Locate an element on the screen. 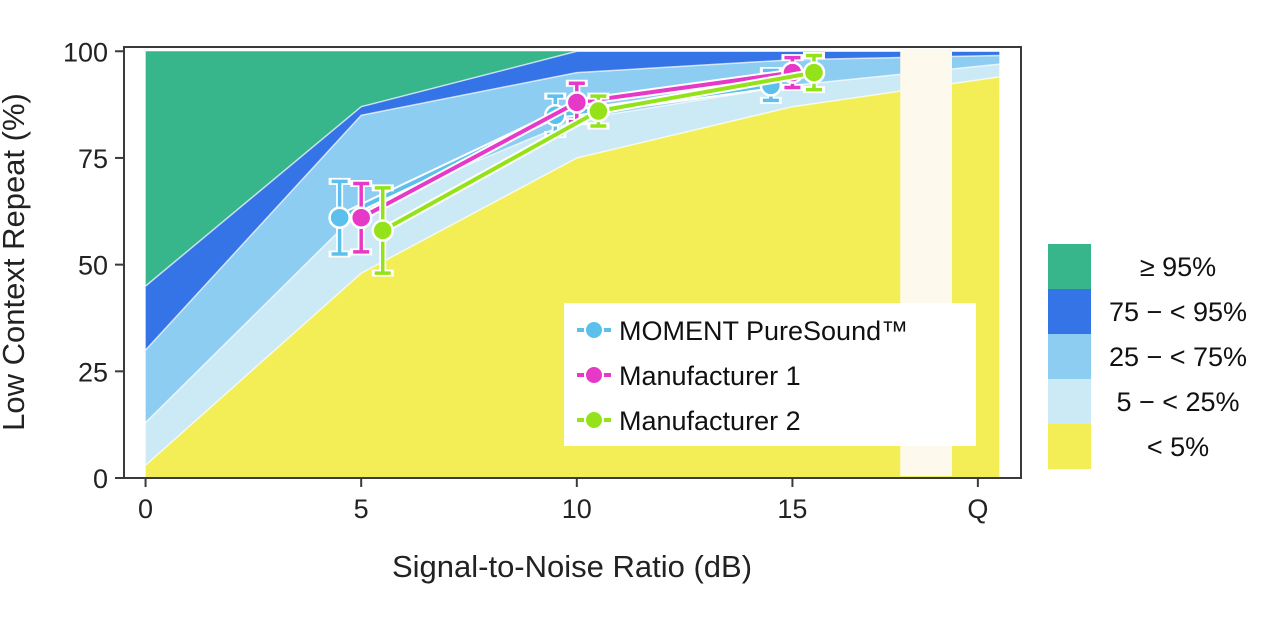 The width and height of the screenshot is (1280, 640). y-tick-label: 100 is located at coordinates (85, 52).